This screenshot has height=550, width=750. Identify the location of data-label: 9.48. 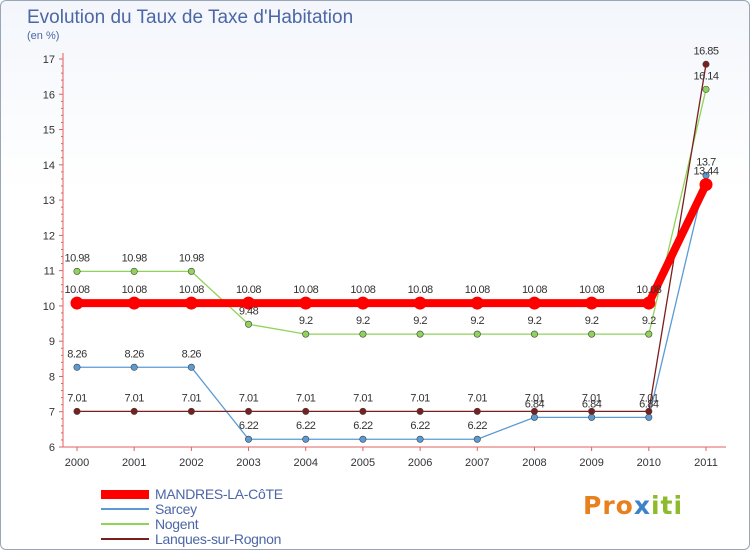
(249, 311).